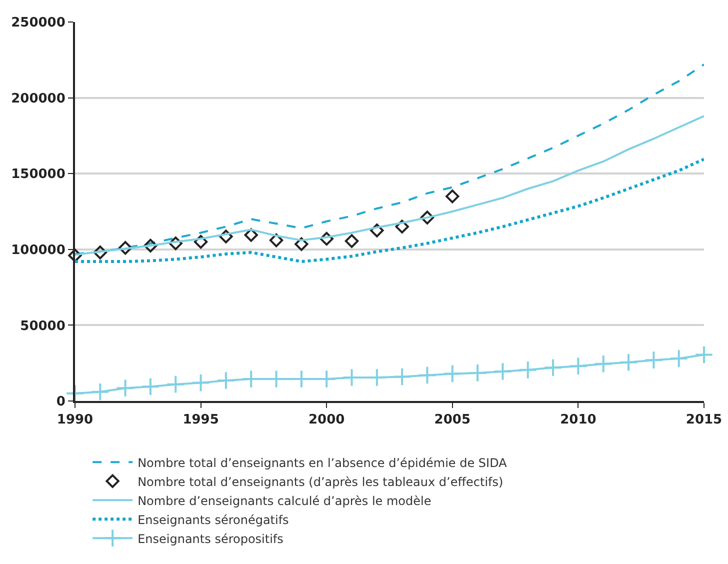 The height and width of the screenshot is (564, 728). What do you see at coordinates (38, 174) in the screenshot?
I see `y-tick-label: 150000` at bounding box center [38, 174].